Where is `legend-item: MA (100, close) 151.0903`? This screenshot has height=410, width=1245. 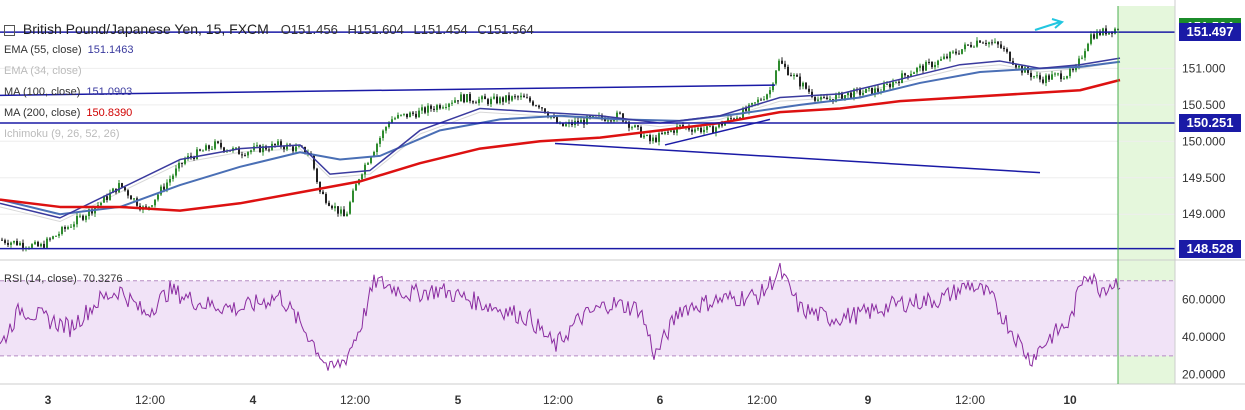 legend-item: MA (100, close) 151.0903 is located at coordinates (68, 92).